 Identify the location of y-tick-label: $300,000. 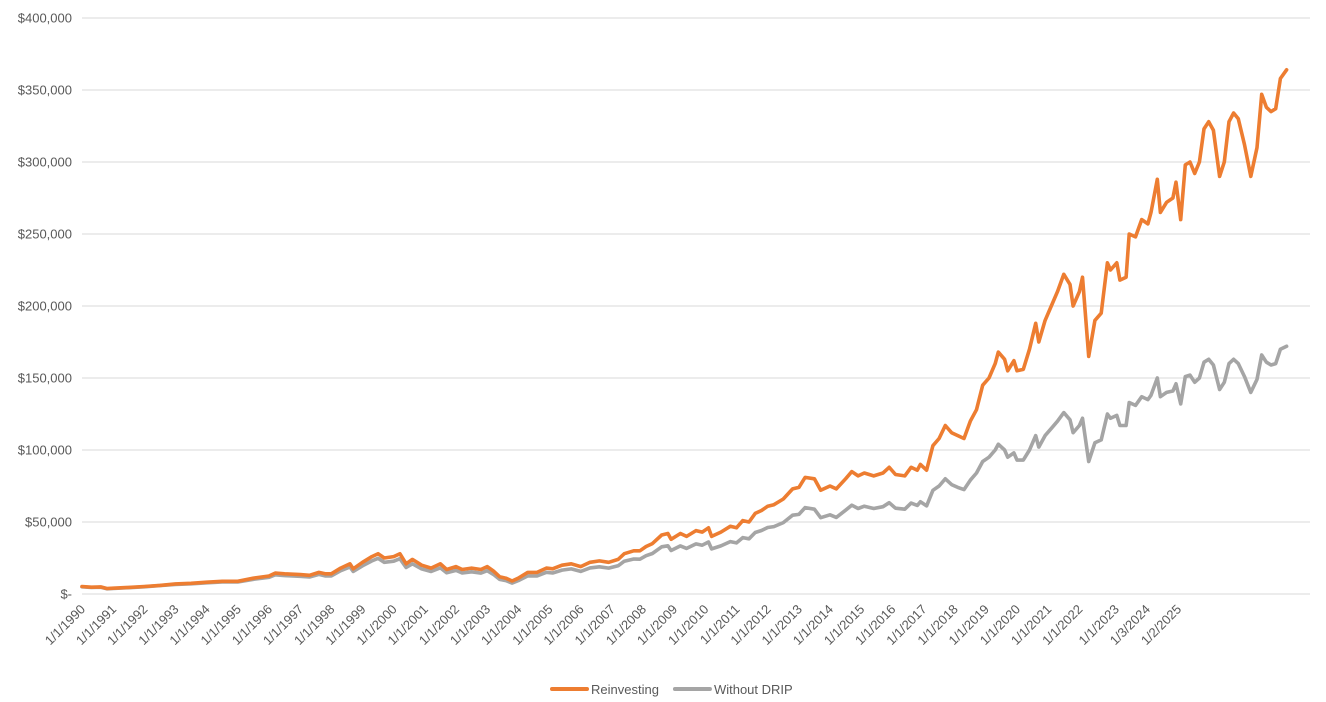
(45, 162).